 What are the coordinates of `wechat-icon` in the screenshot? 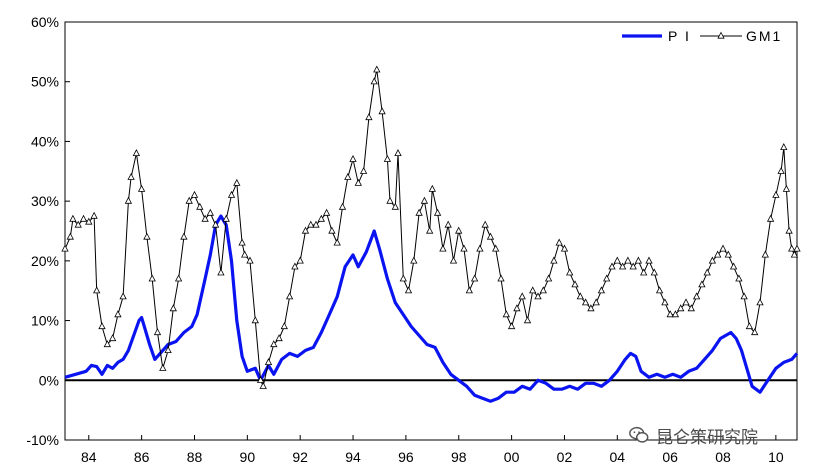 It's located at (639, 434).